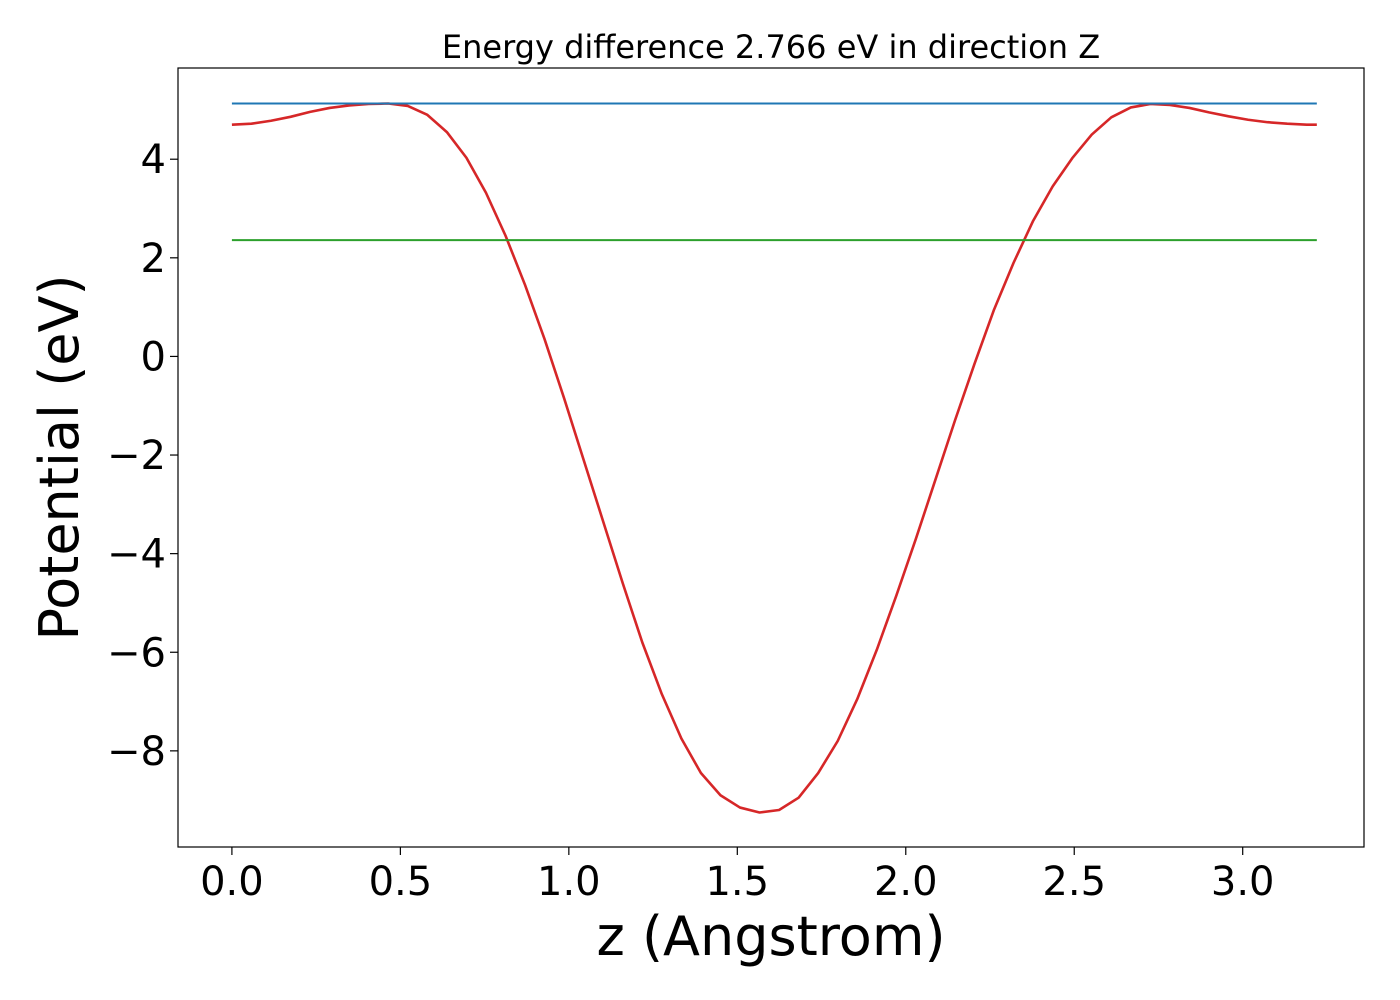 Image resolution: width=1400 pixels, height=1000 pixels. What do you see at coordinates (1074, 882) in the screenshot?
I see `x-tick-label: 2.5` at bounding box center [1074, 882].